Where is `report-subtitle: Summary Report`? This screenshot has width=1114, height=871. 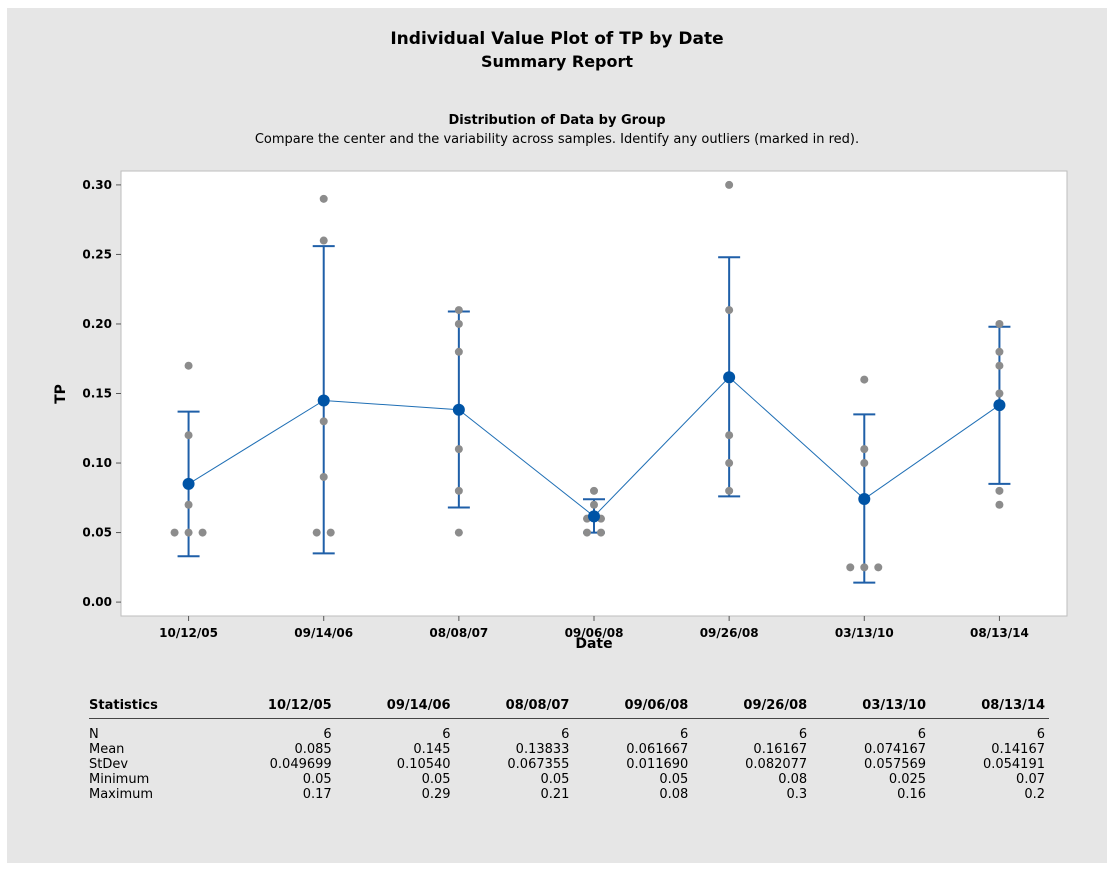 report-subtitle: Summary Report is located at coordinates (557, 61).